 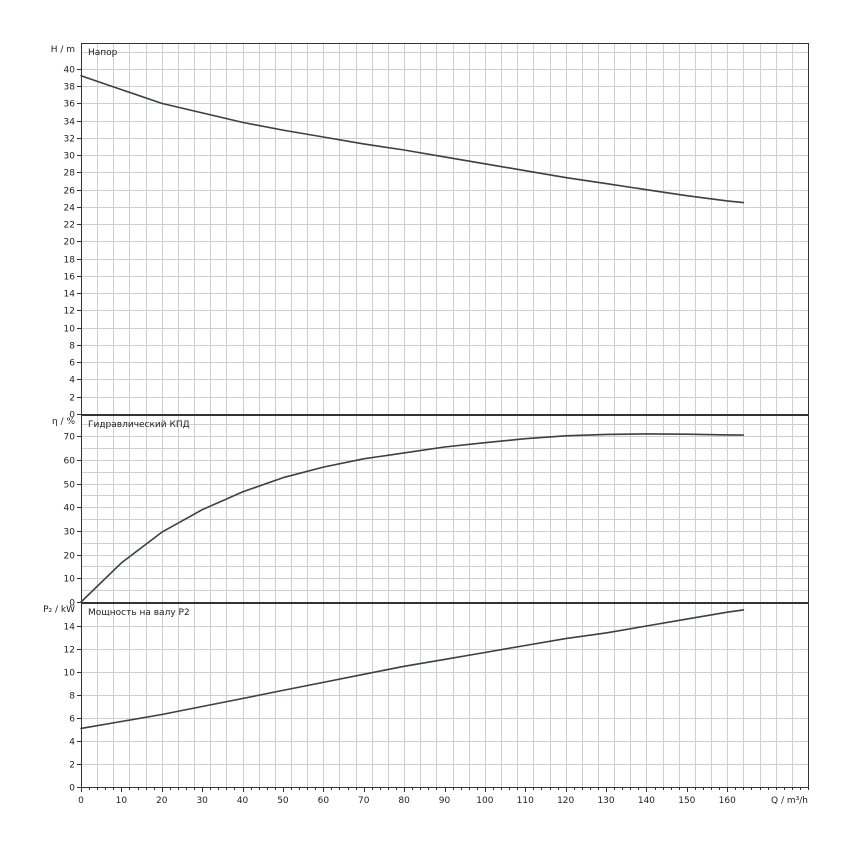 I want to click on x-tick-label: 110, so click(x=525, y=801).